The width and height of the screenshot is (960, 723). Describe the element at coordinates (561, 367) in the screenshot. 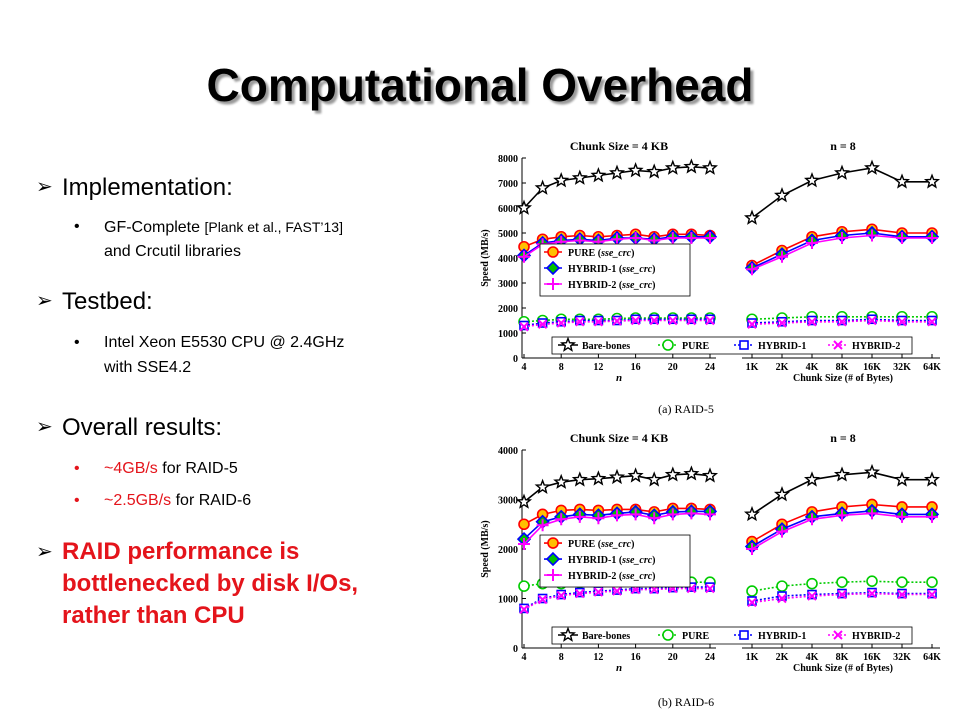

I see `x-tick-label: 8` at that location.